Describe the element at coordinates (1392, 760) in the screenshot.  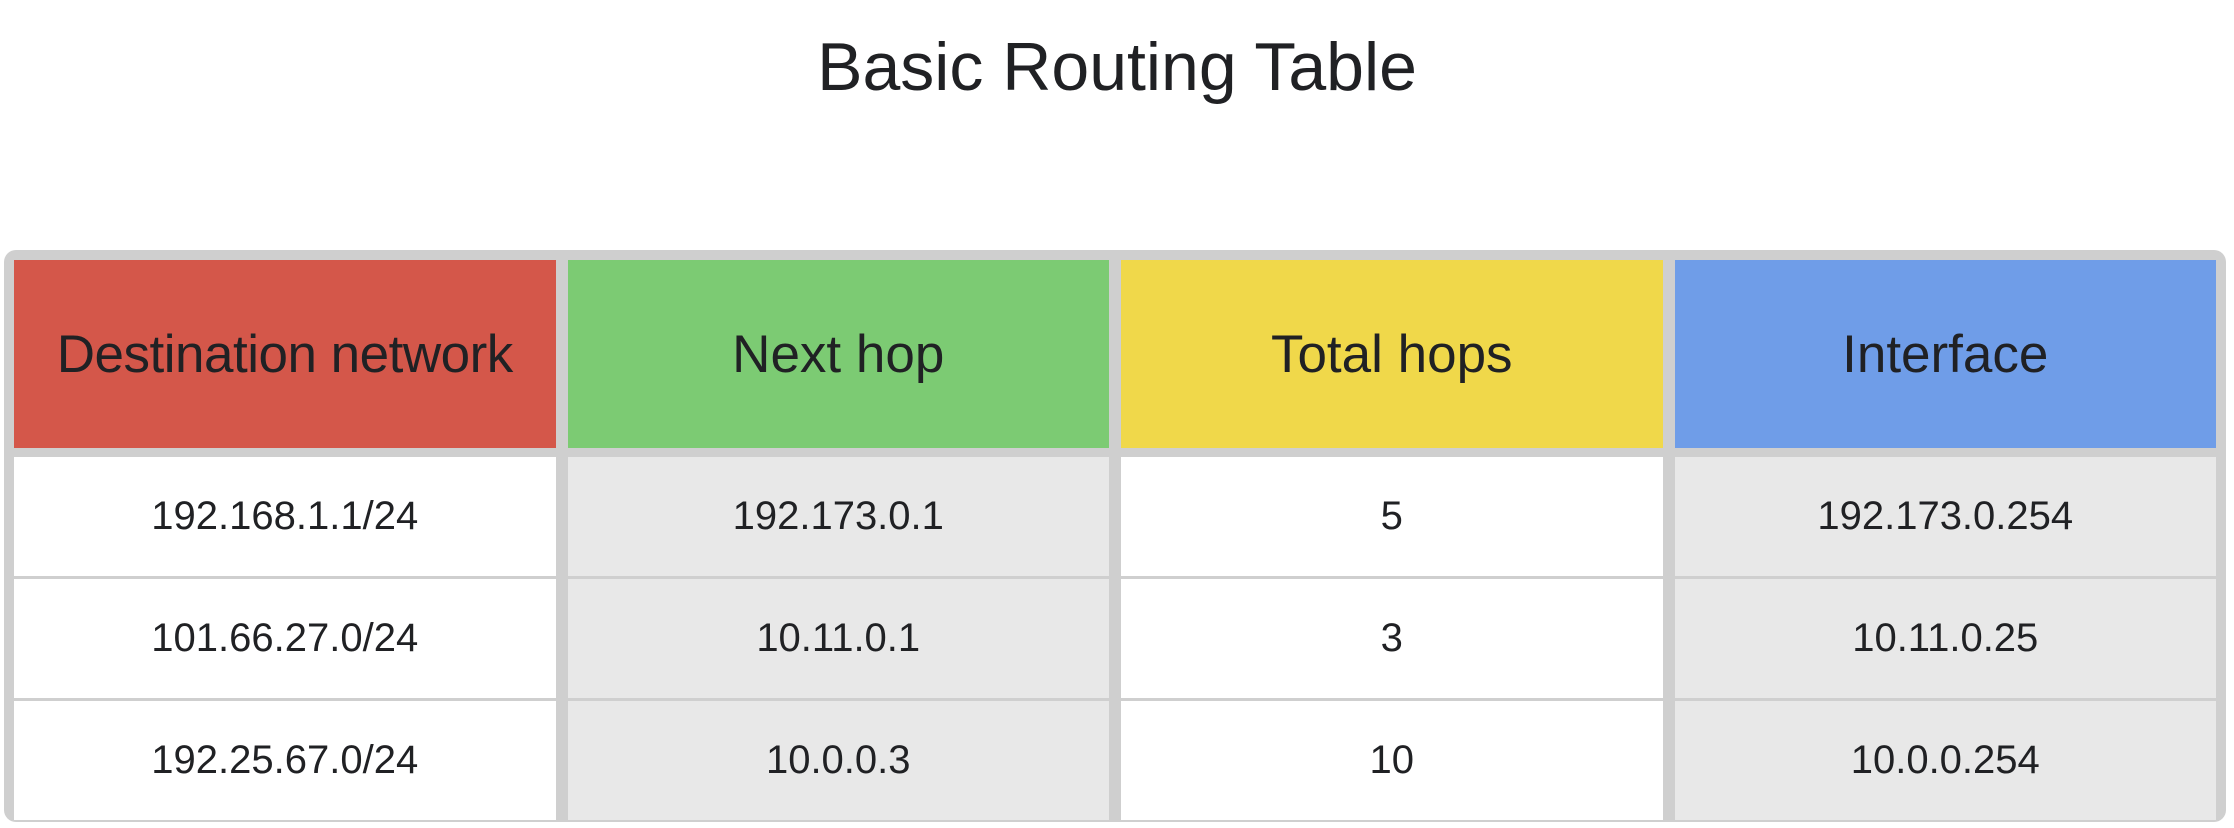
I see `cell-total-hops: 10` at that location.